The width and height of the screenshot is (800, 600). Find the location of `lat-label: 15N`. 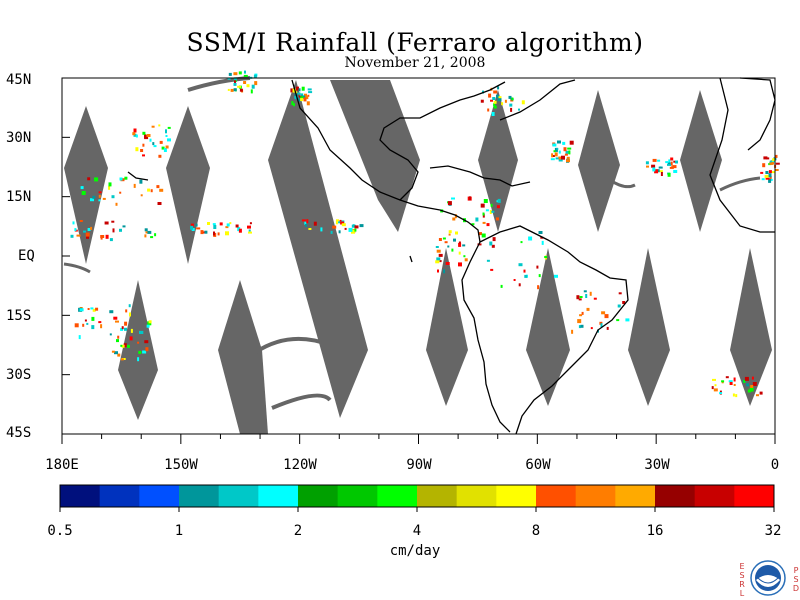

lat-label: 15N is located at coordinates (19, 197).